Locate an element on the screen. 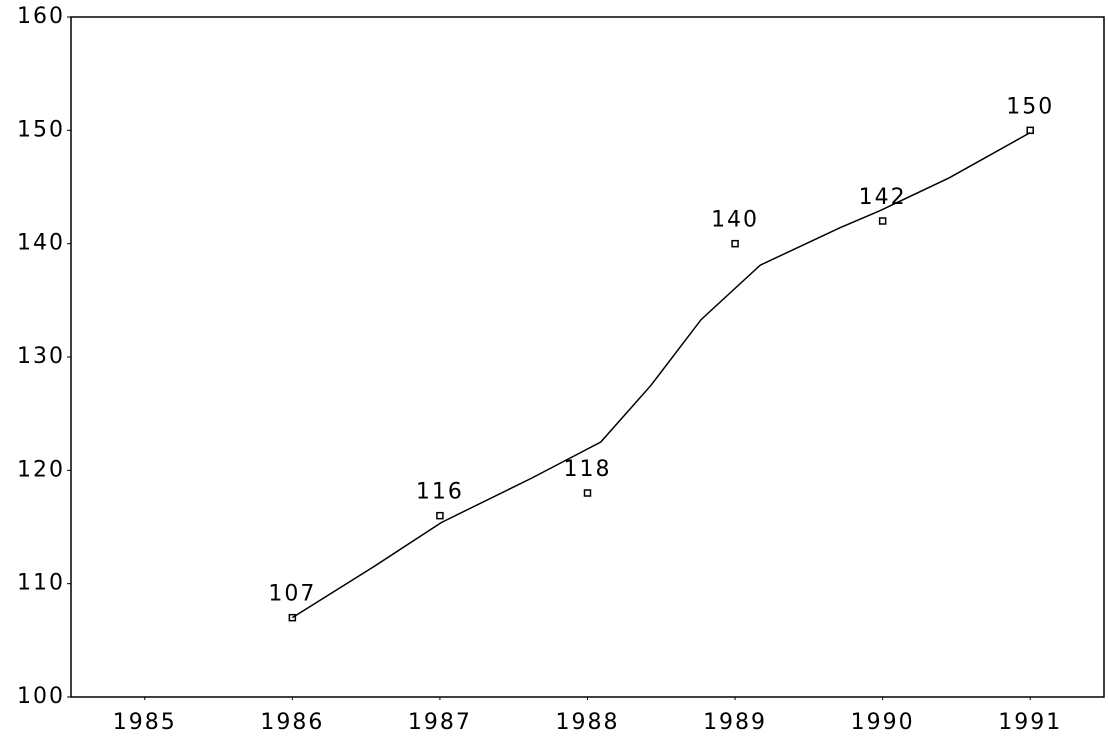 This screenshot has width=1108, height=745. y-tick-label: 100 is located at coordinates (41, 696).